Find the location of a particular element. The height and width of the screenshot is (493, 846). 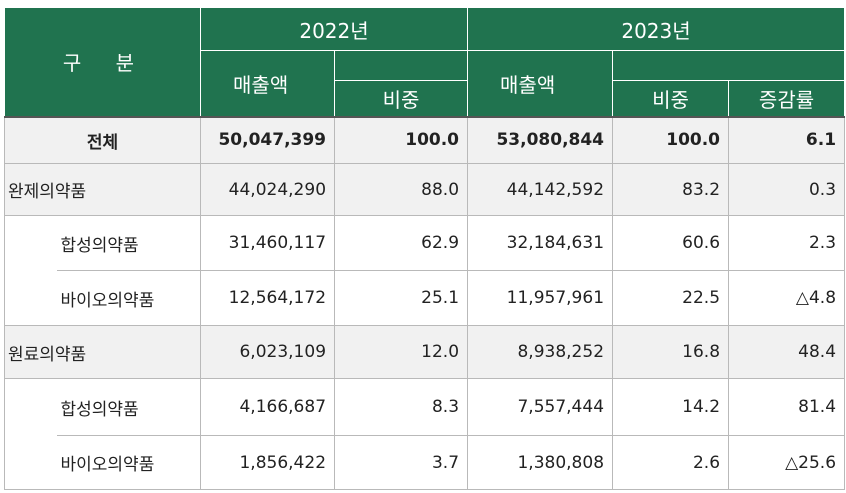

header-share-2022: 비중 is located at coordinates (401, 98).